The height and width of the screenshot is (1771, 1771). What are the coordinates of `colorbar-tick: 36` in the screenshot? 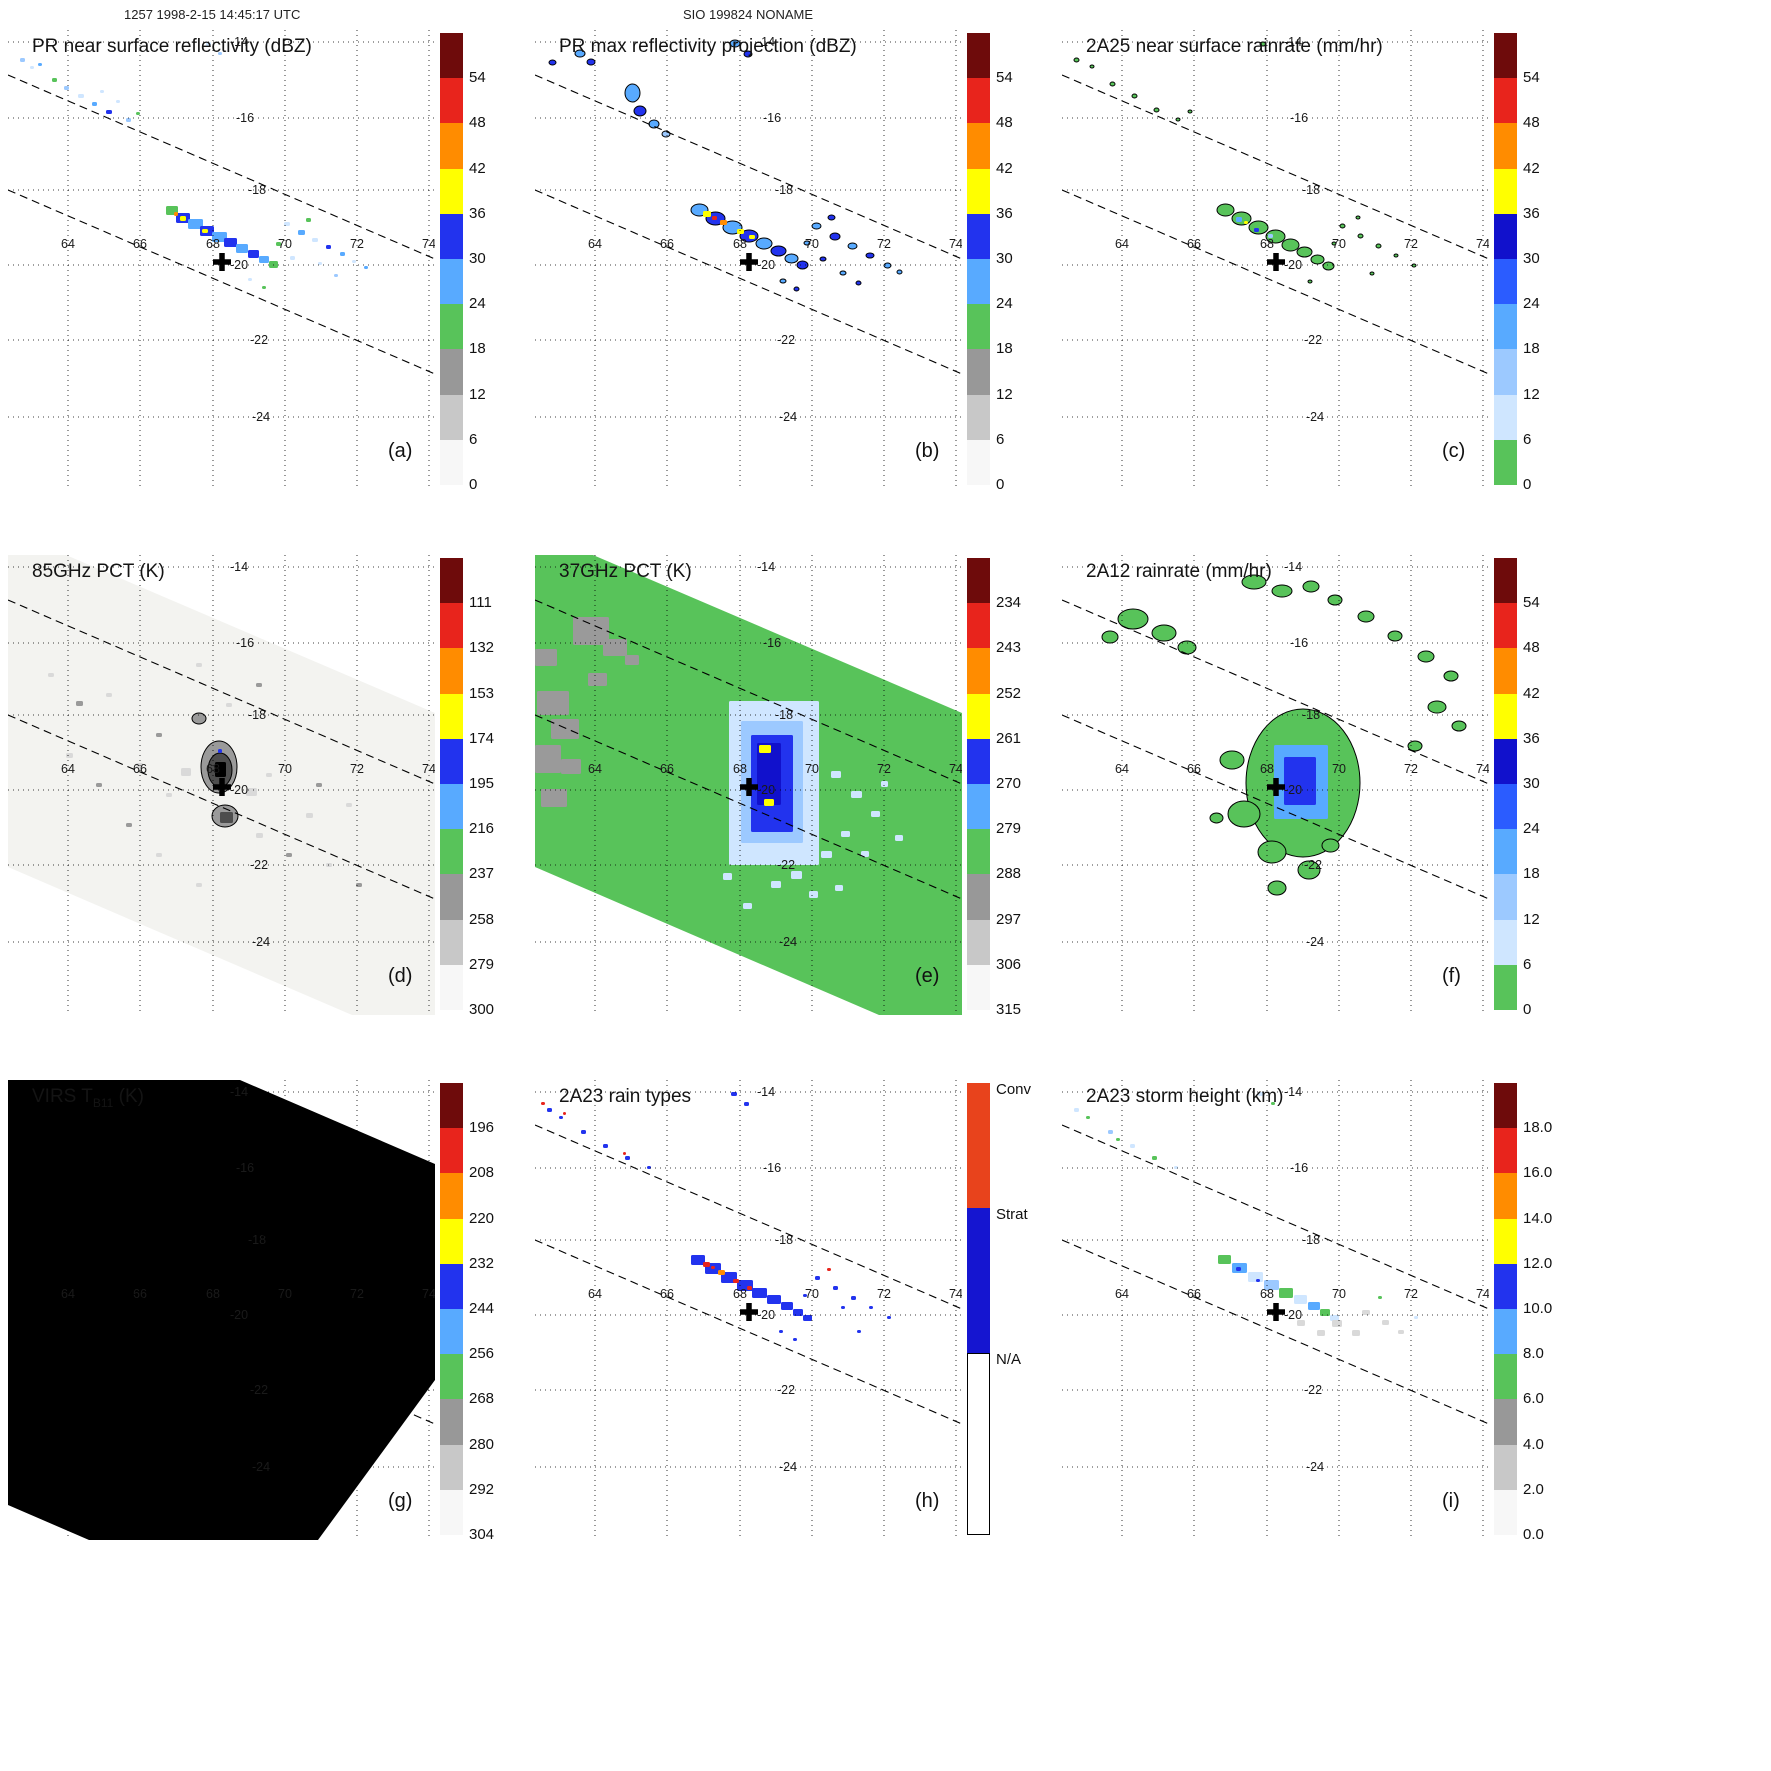 It's located at (477, 213).